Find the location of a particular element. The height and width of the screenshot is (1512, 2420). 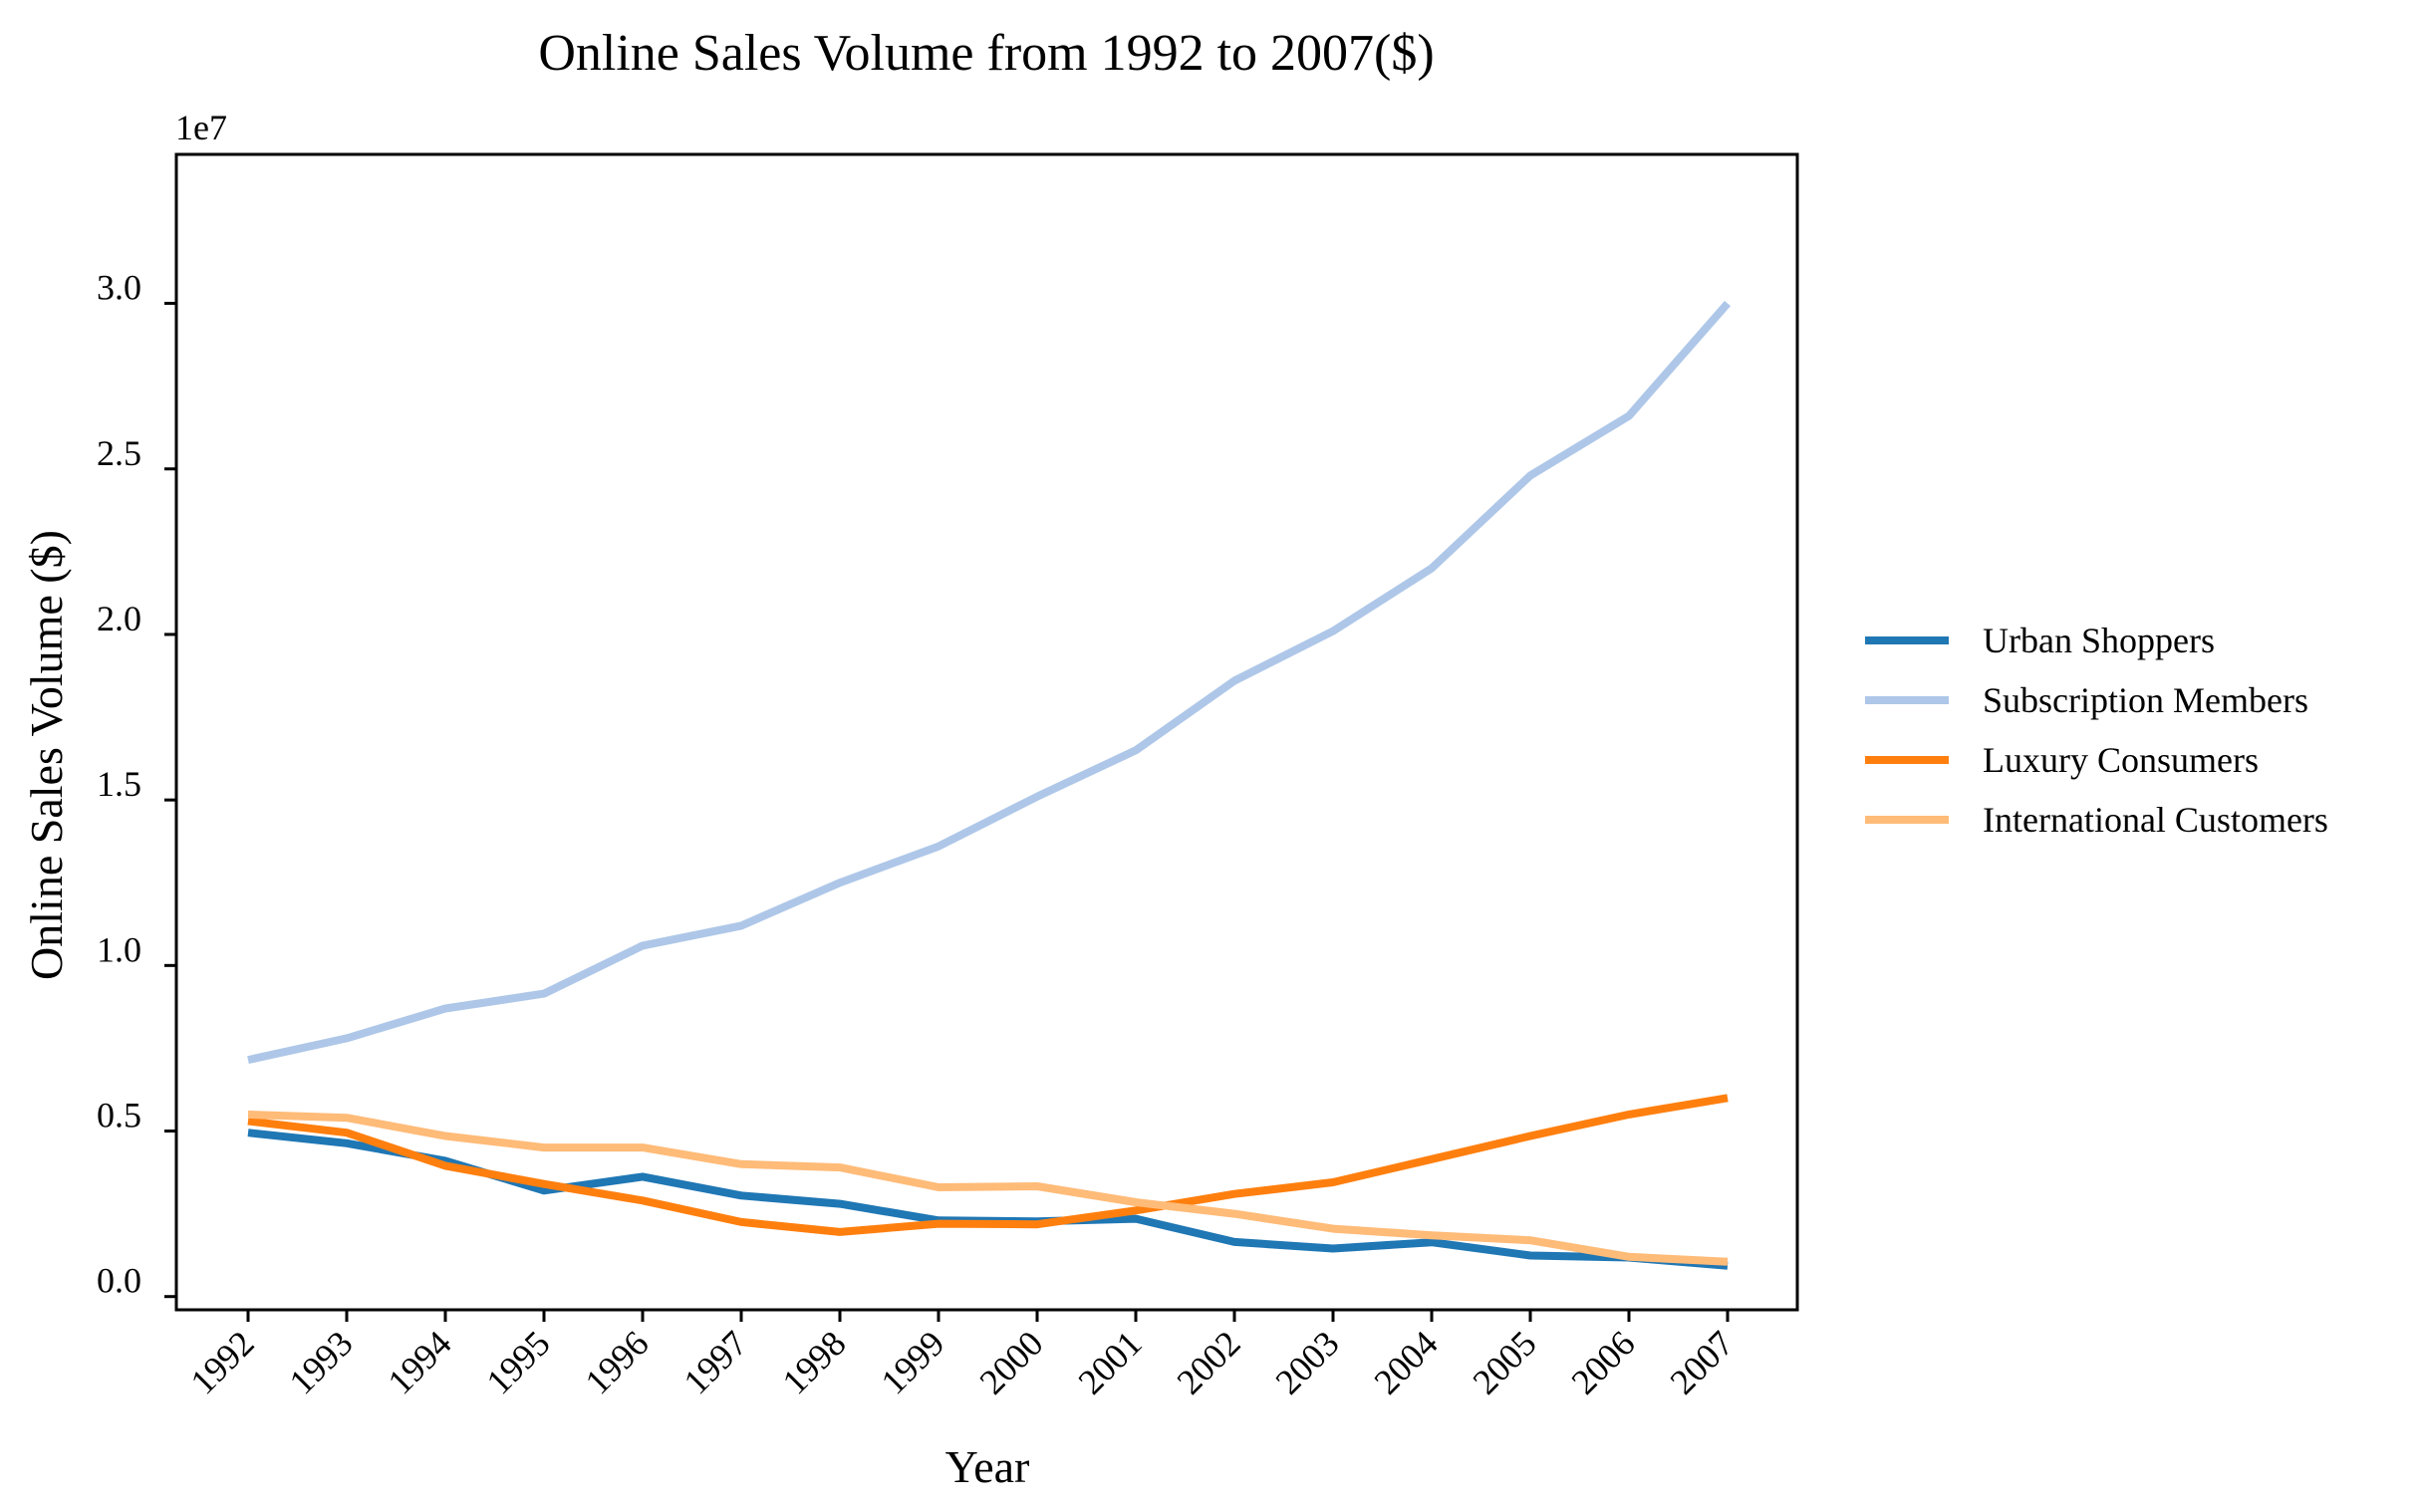

y-tick-label: 0.0 is located at coordinates (119, 1281).